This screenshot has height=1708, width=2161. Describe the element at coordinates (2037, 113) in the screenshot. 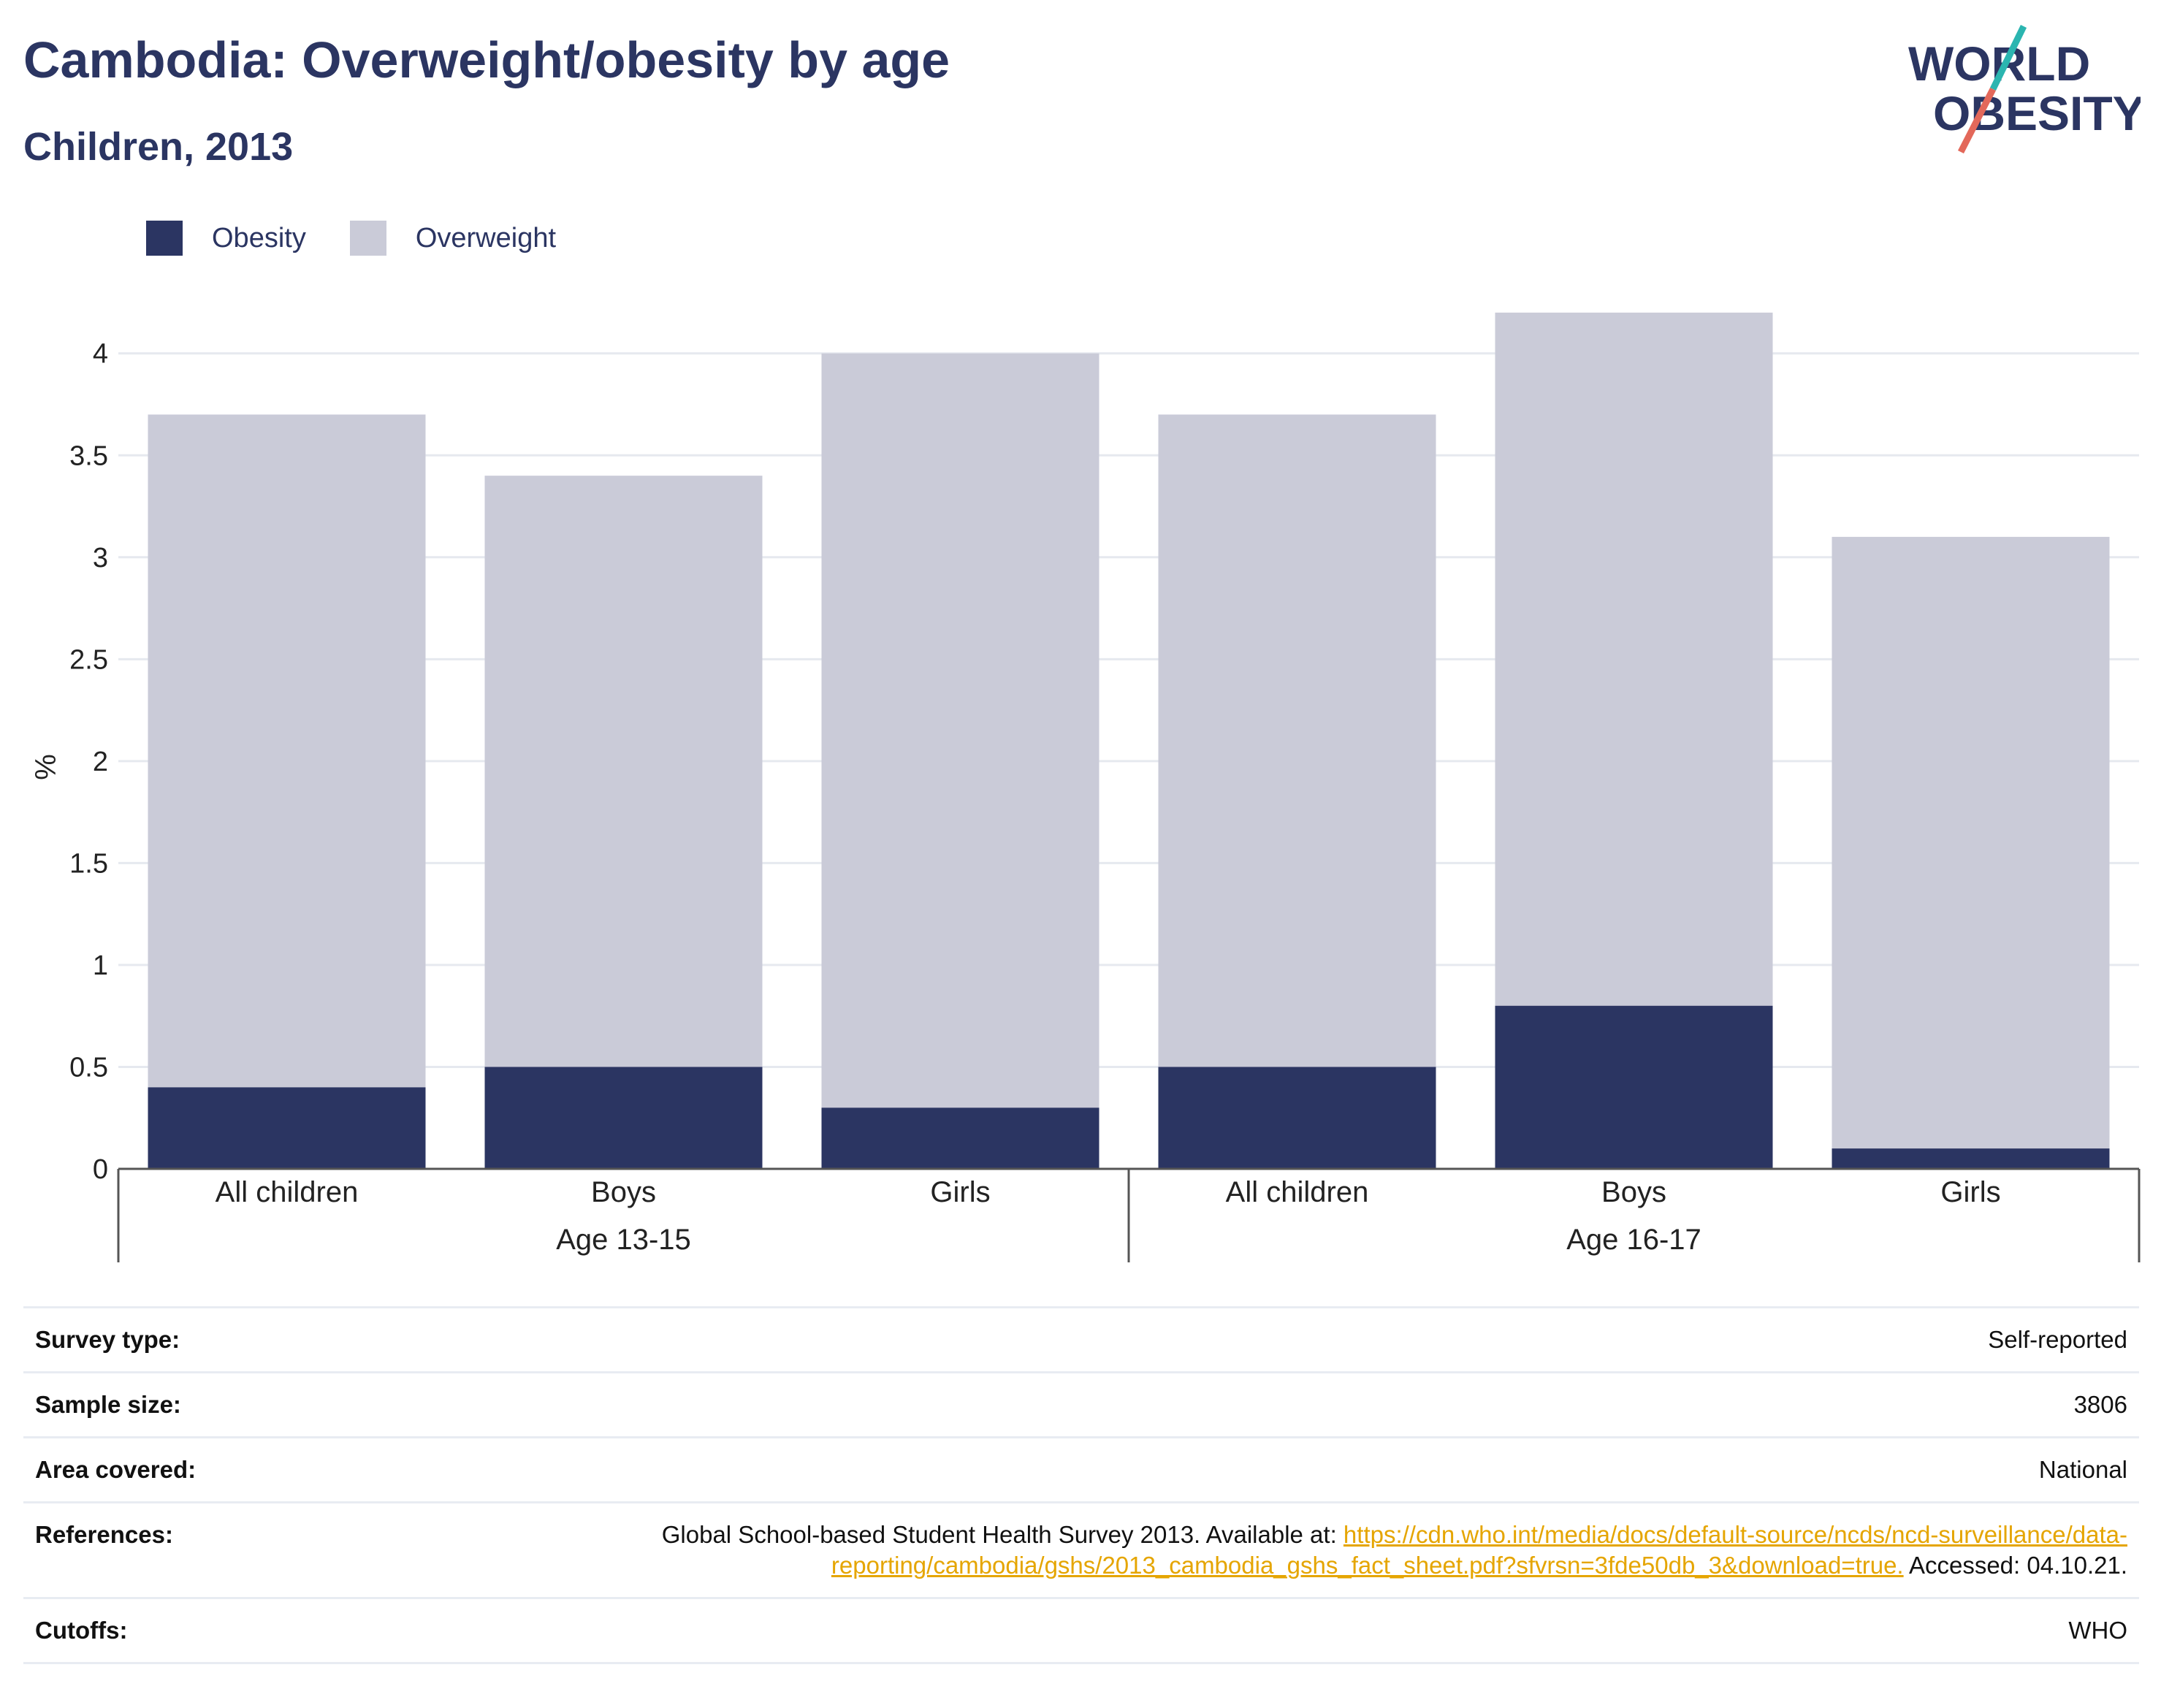

I see `logo-word-line2: OBESITY` at that location.